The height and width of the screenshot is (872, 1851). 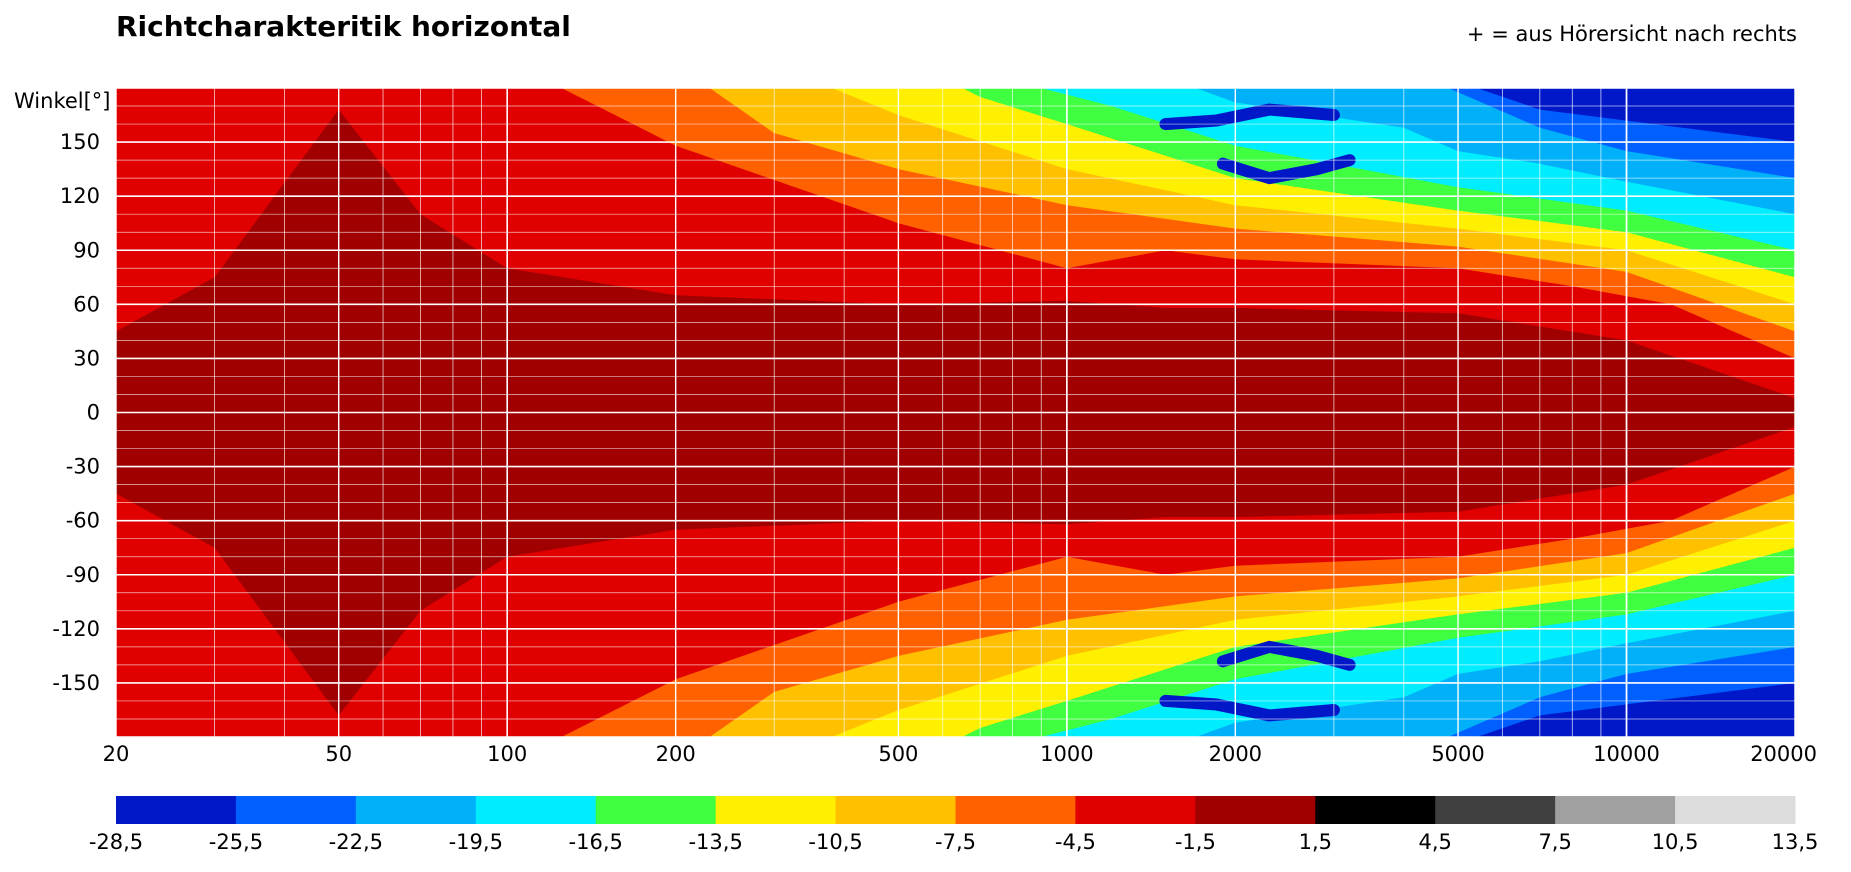 I want to click on y-tick-label: 150, so click(x=80, y=142).